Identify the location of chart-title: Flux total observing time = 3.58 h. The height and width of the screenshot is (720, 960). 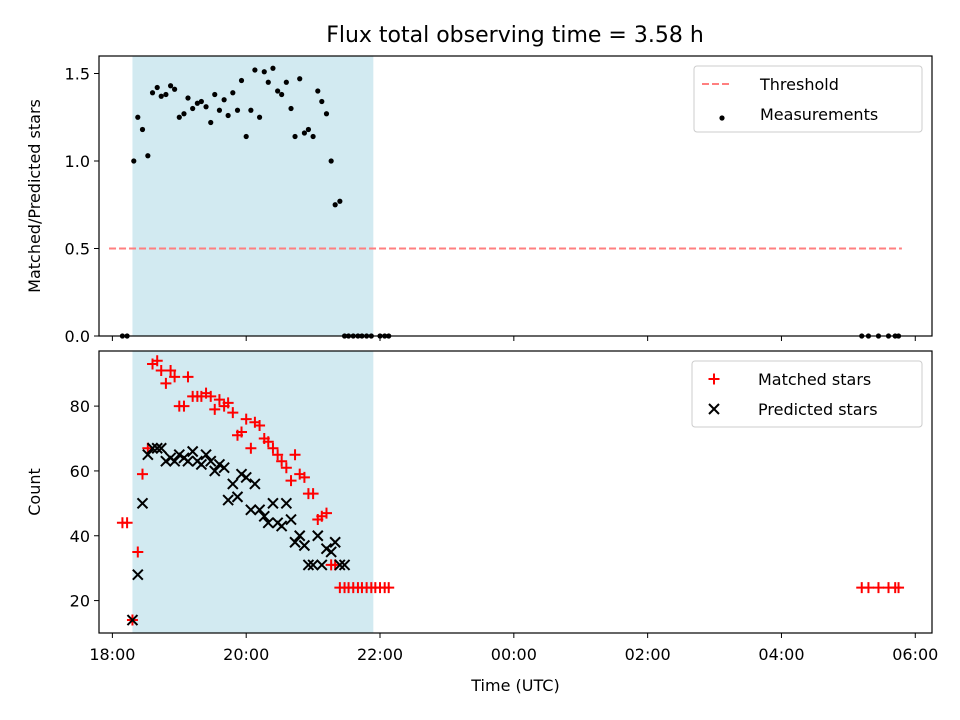
(515, 35).